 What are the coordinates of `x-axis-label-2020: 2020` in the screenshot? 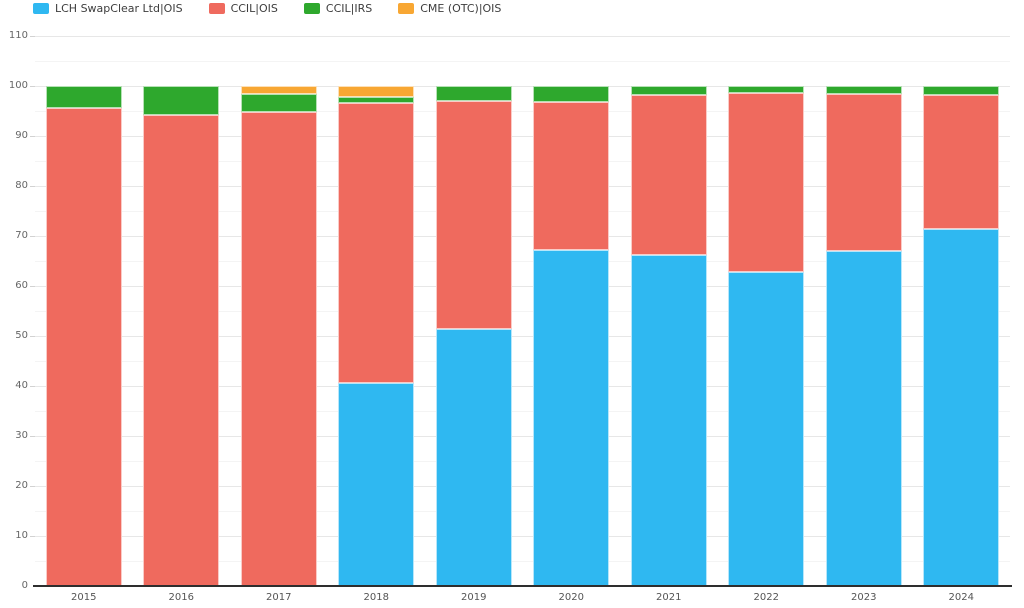 It's located at (571, 597).